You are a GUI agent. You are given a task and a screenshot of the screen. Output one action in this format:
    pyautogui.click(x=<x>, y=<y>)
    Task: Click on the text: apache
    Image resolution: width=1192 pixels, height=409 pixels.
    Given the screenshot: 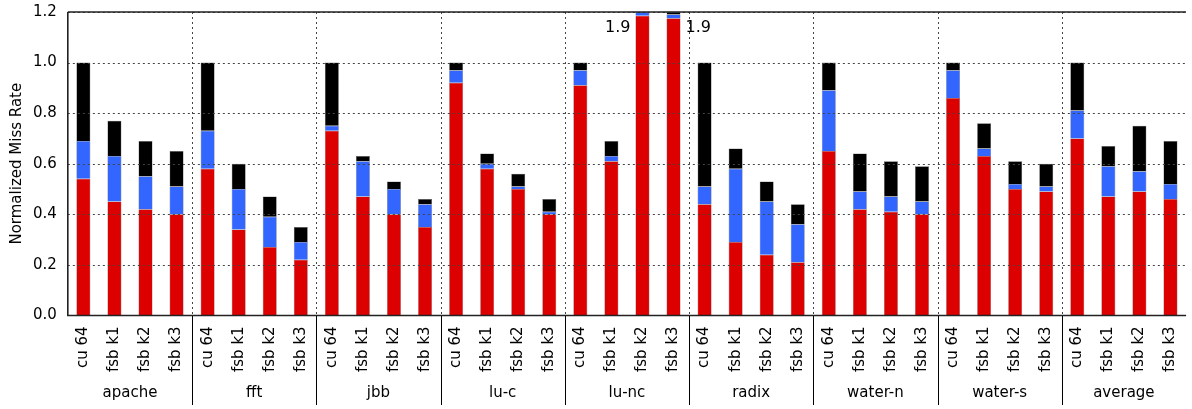 What is the action you would take?
    pyautogui.click(x=130, y=391)
    